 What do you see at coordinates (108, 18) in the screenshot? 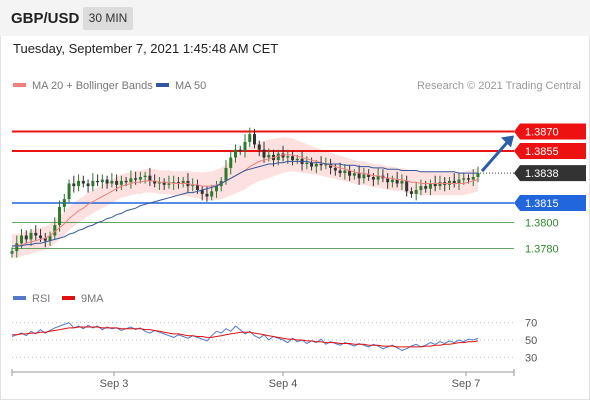
I see `timeframe-button: 30 MIN` at bounding box center [108, 18].